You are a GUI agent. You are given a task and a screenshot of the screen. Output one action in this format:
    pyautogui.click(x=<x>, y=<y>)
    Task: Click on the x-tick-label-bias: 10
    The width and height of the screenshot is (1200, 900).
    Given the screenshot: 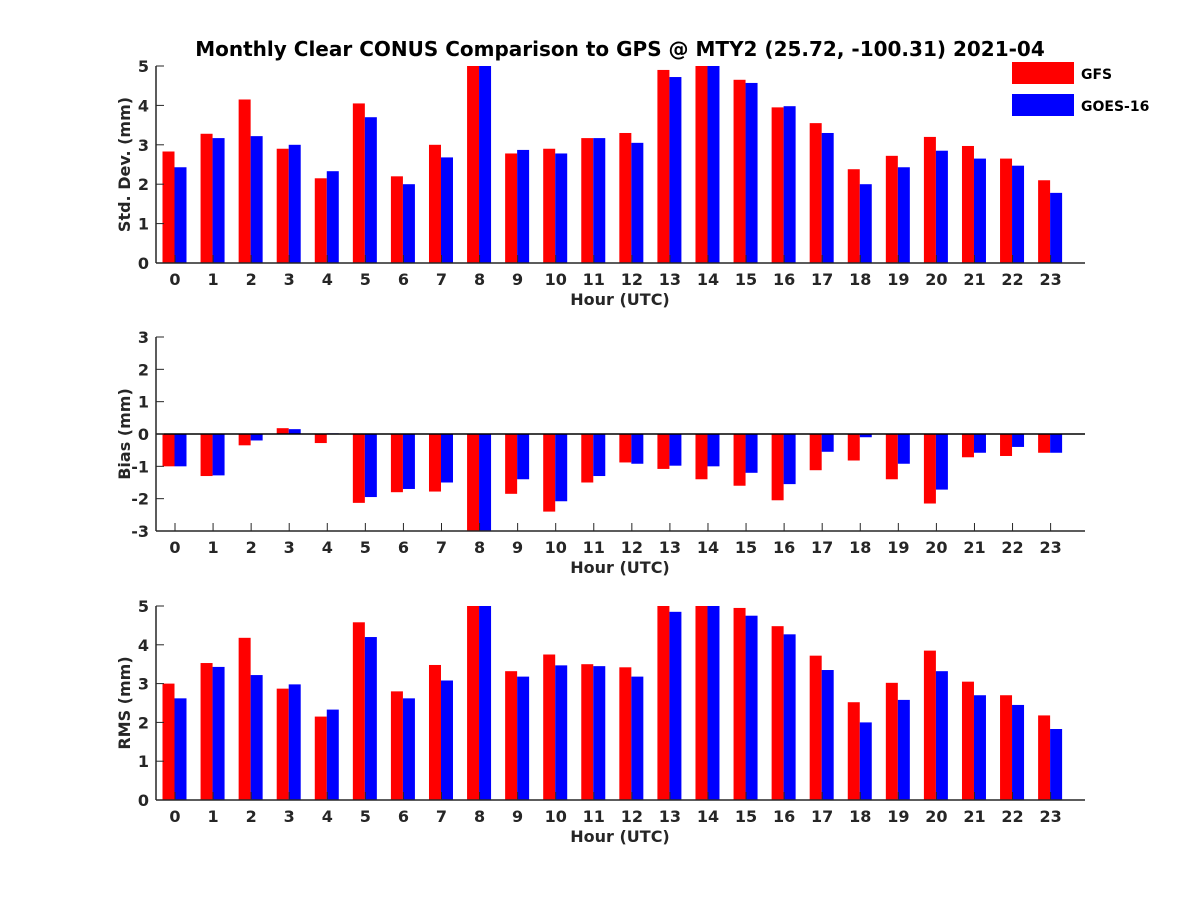 What is the action you would take?
    pyautogui.click(x=556, y=547)
    